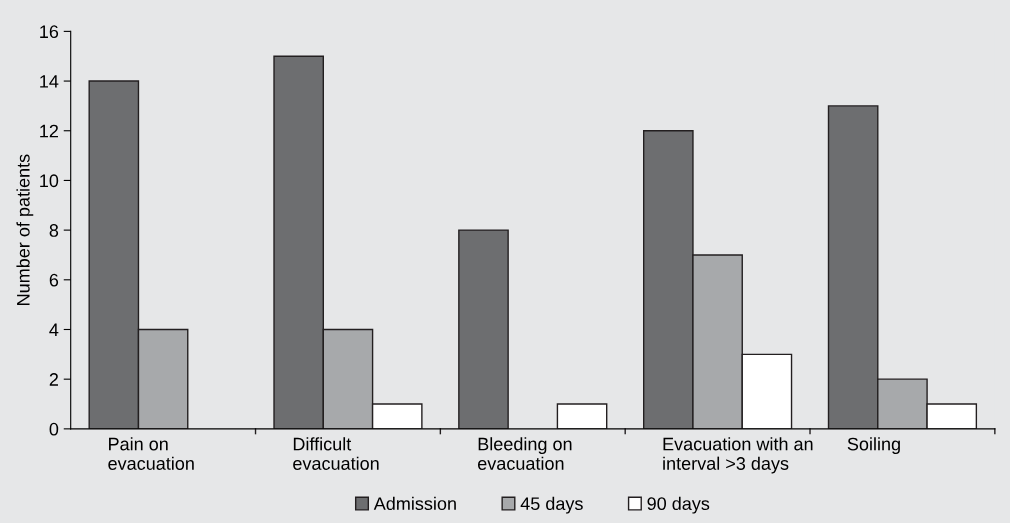  Describe the element at coordinates (54, 330) in the screenshot. I see `y-tick-label: 4` at that location.